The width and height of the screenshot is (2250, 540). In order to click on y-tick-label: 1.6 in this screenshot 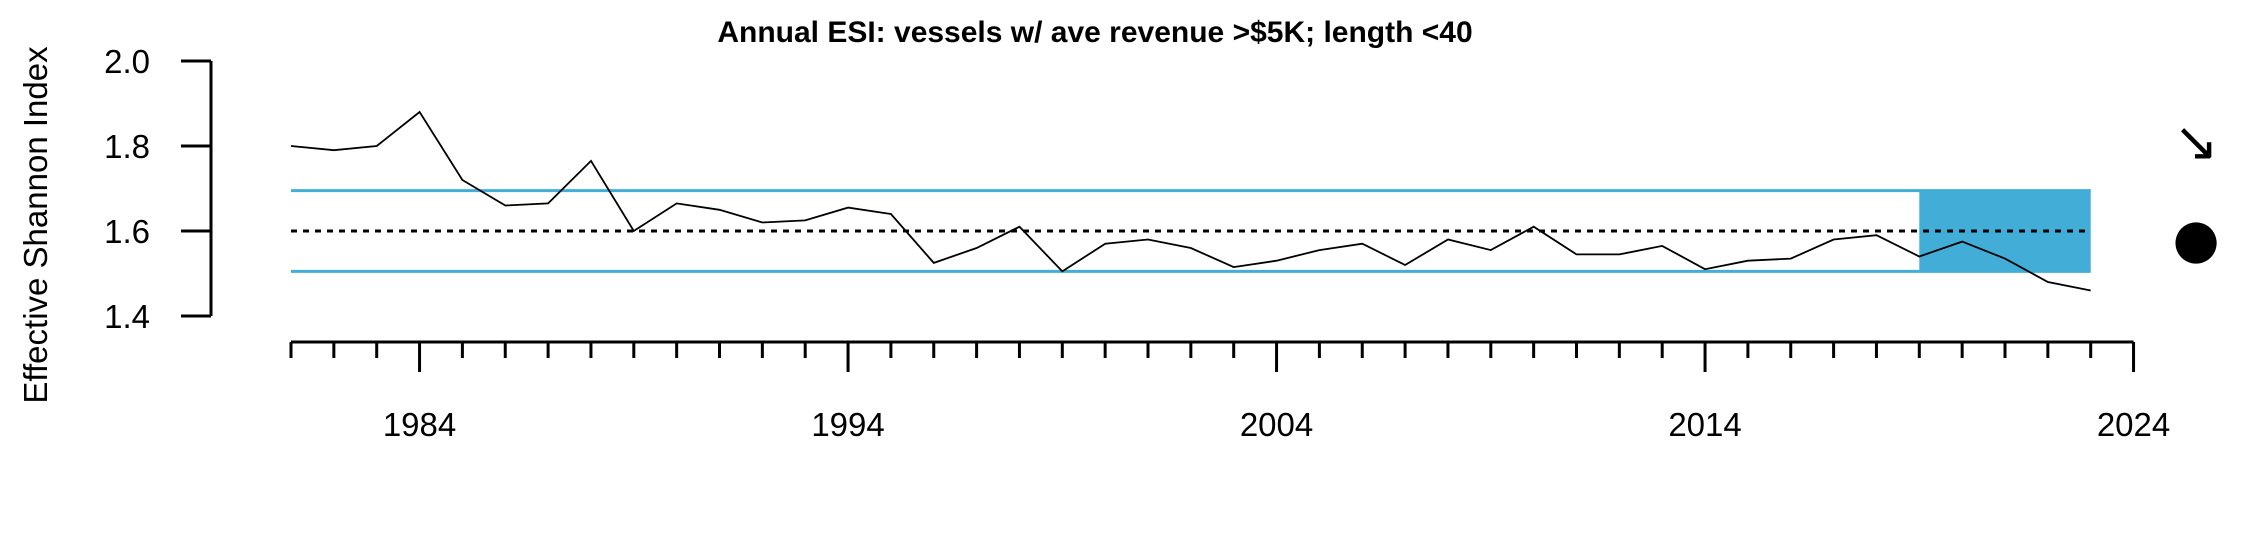, I will do `click(127, 231)`.